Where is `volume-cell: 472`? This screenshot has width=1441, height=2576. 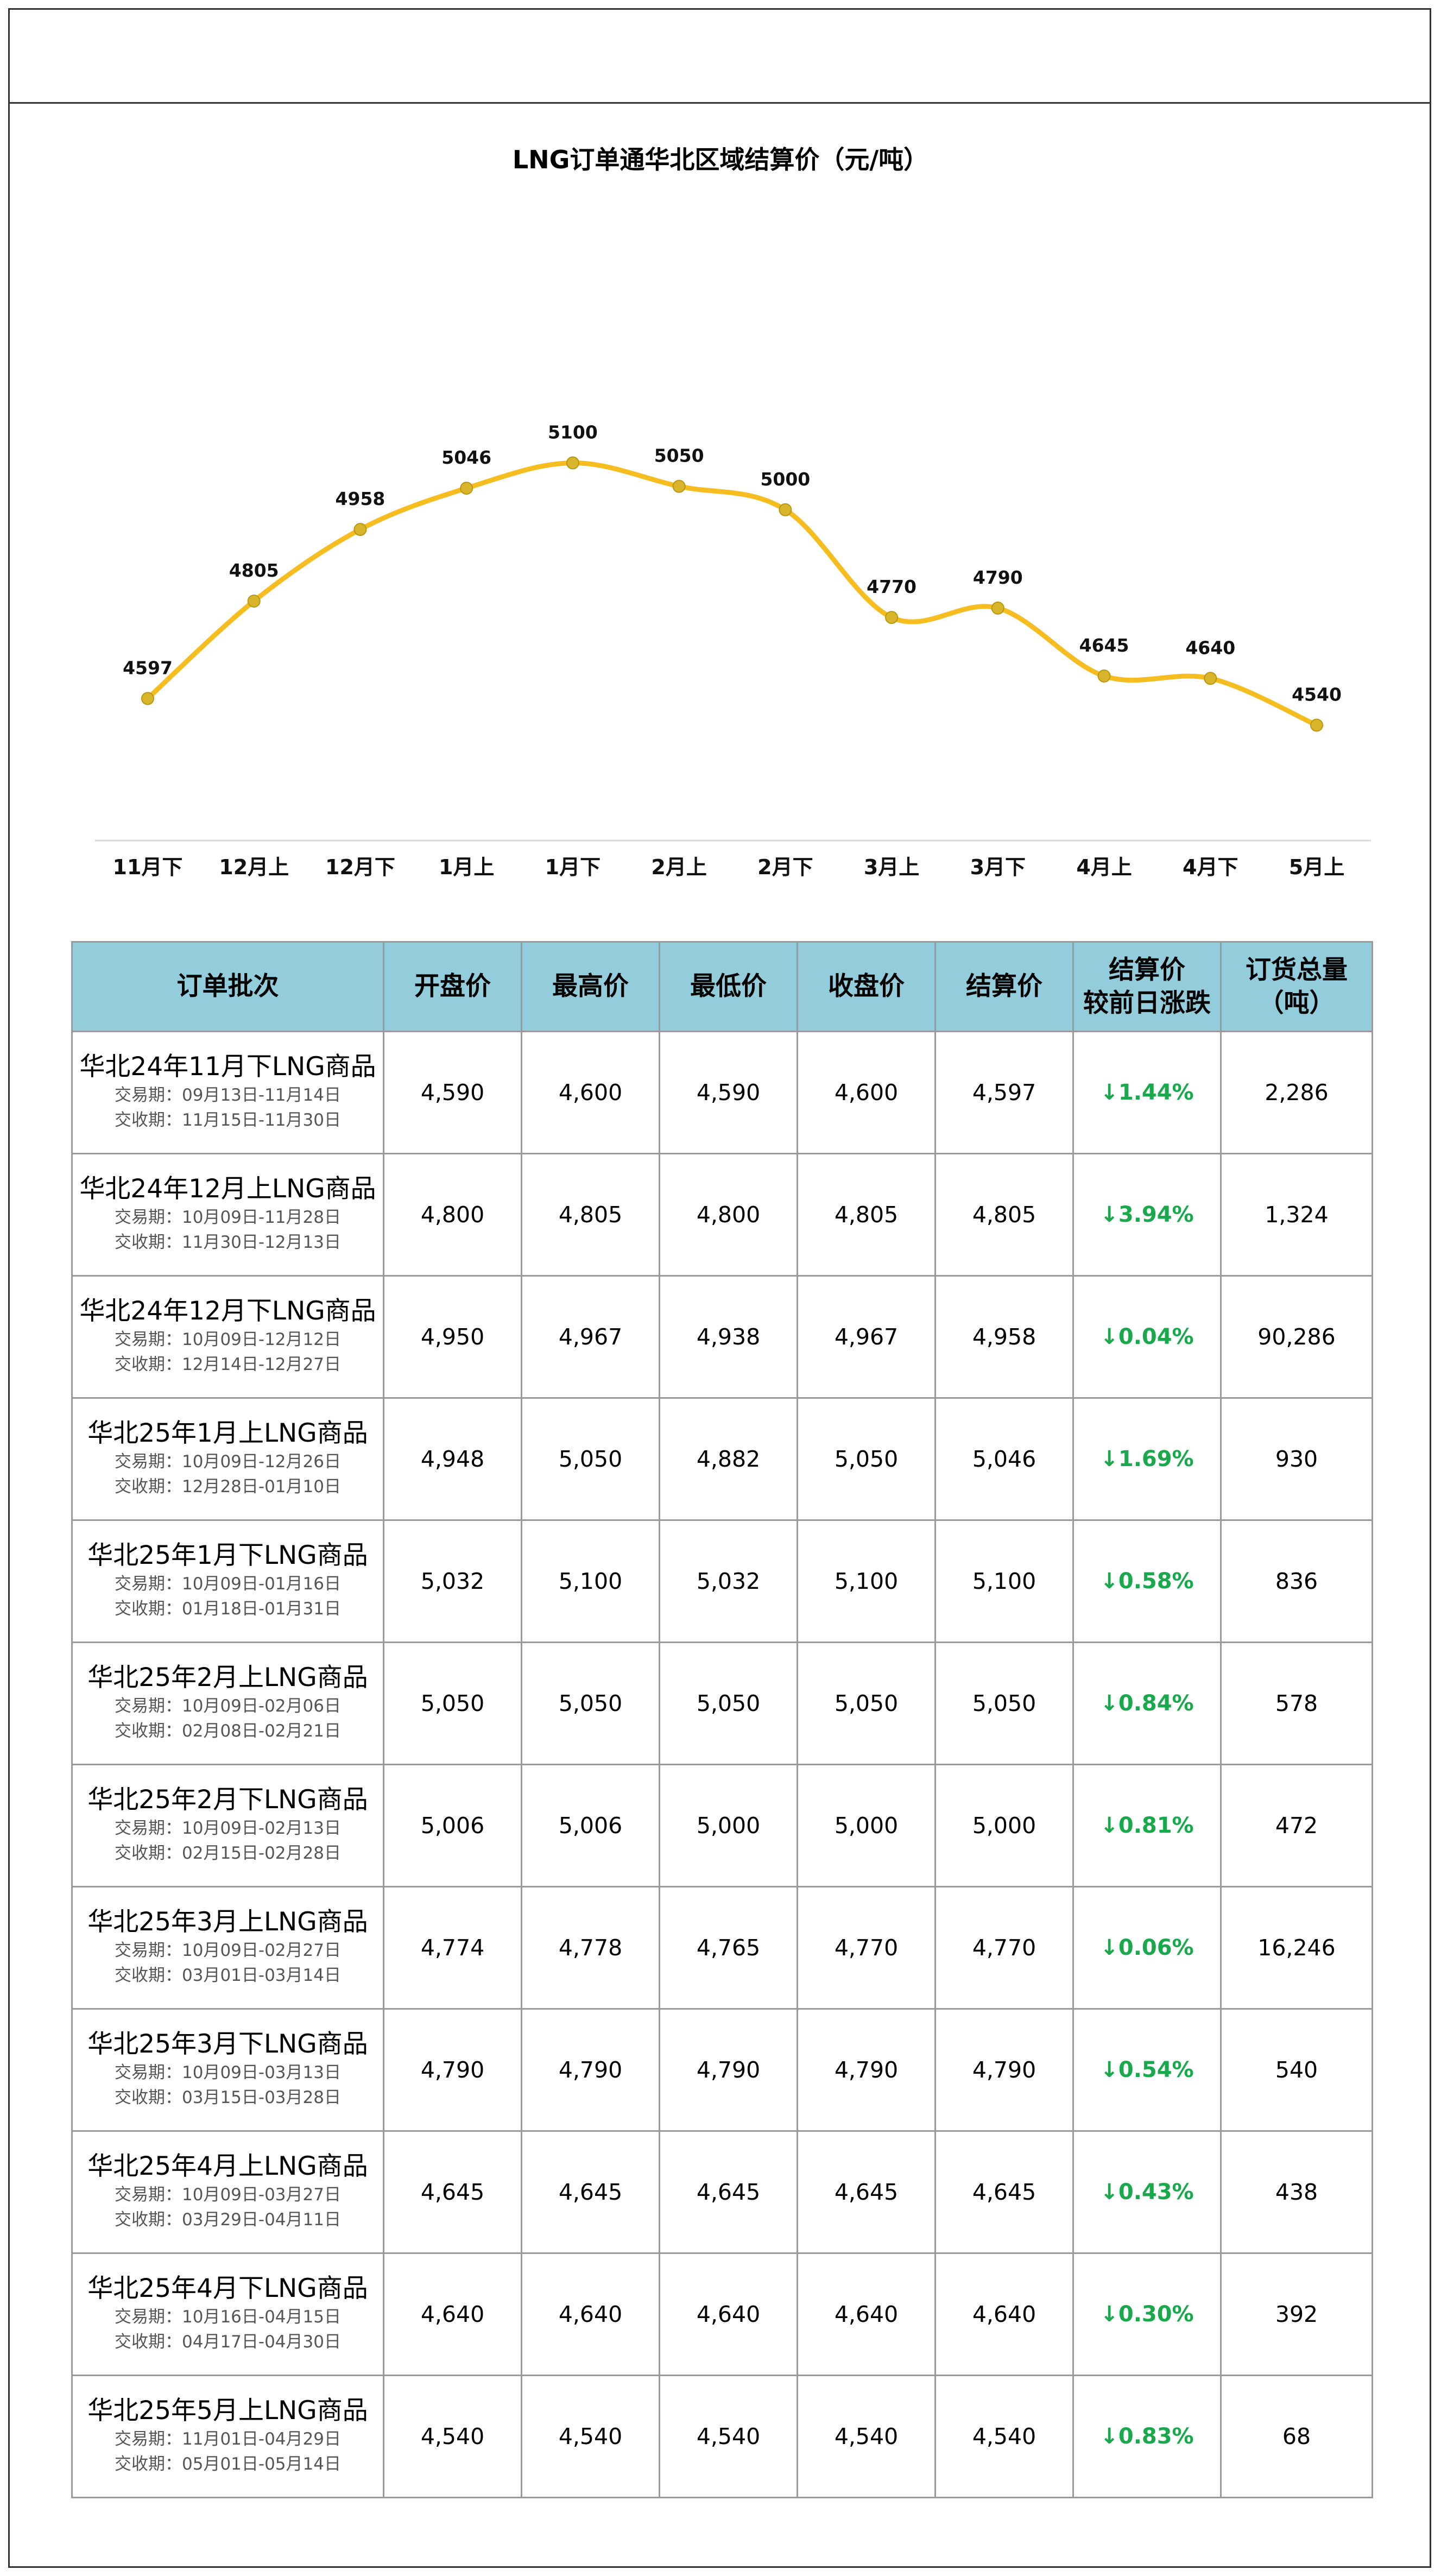
volume-cell: 472 is located at coordinates (1296, 1826).